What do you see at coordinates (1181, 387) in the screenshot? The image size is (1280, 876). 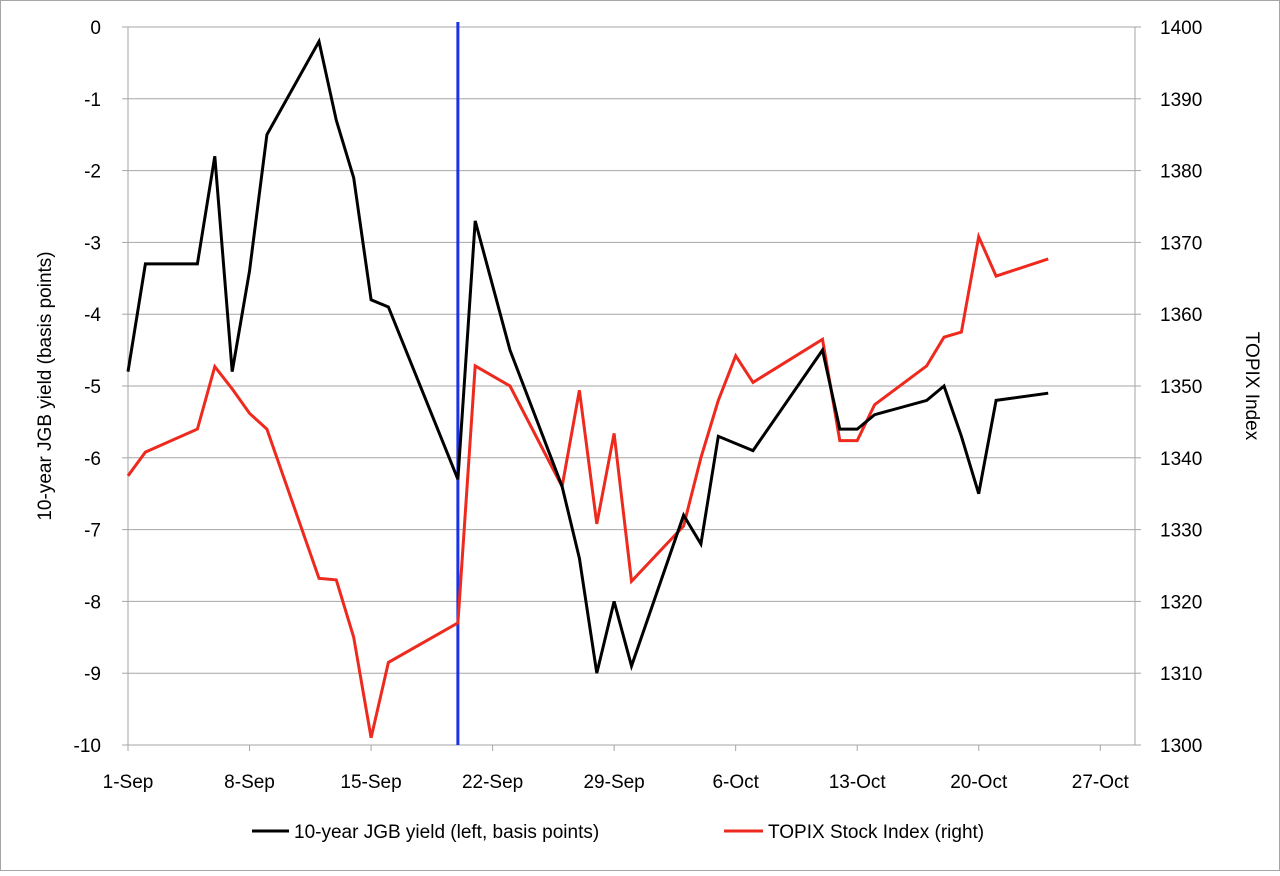 I see `y-right-tick-label: 1350` at bounding box center [1181, 387].